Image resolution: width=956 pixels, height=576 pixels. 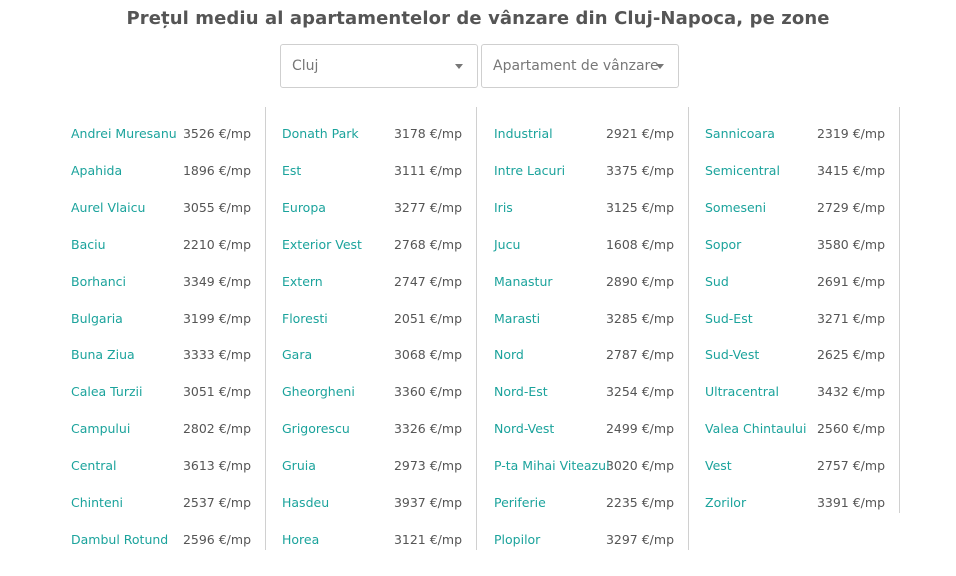 I want to click on zone-price: 3391 €/mp, so click(x=850, y=502).